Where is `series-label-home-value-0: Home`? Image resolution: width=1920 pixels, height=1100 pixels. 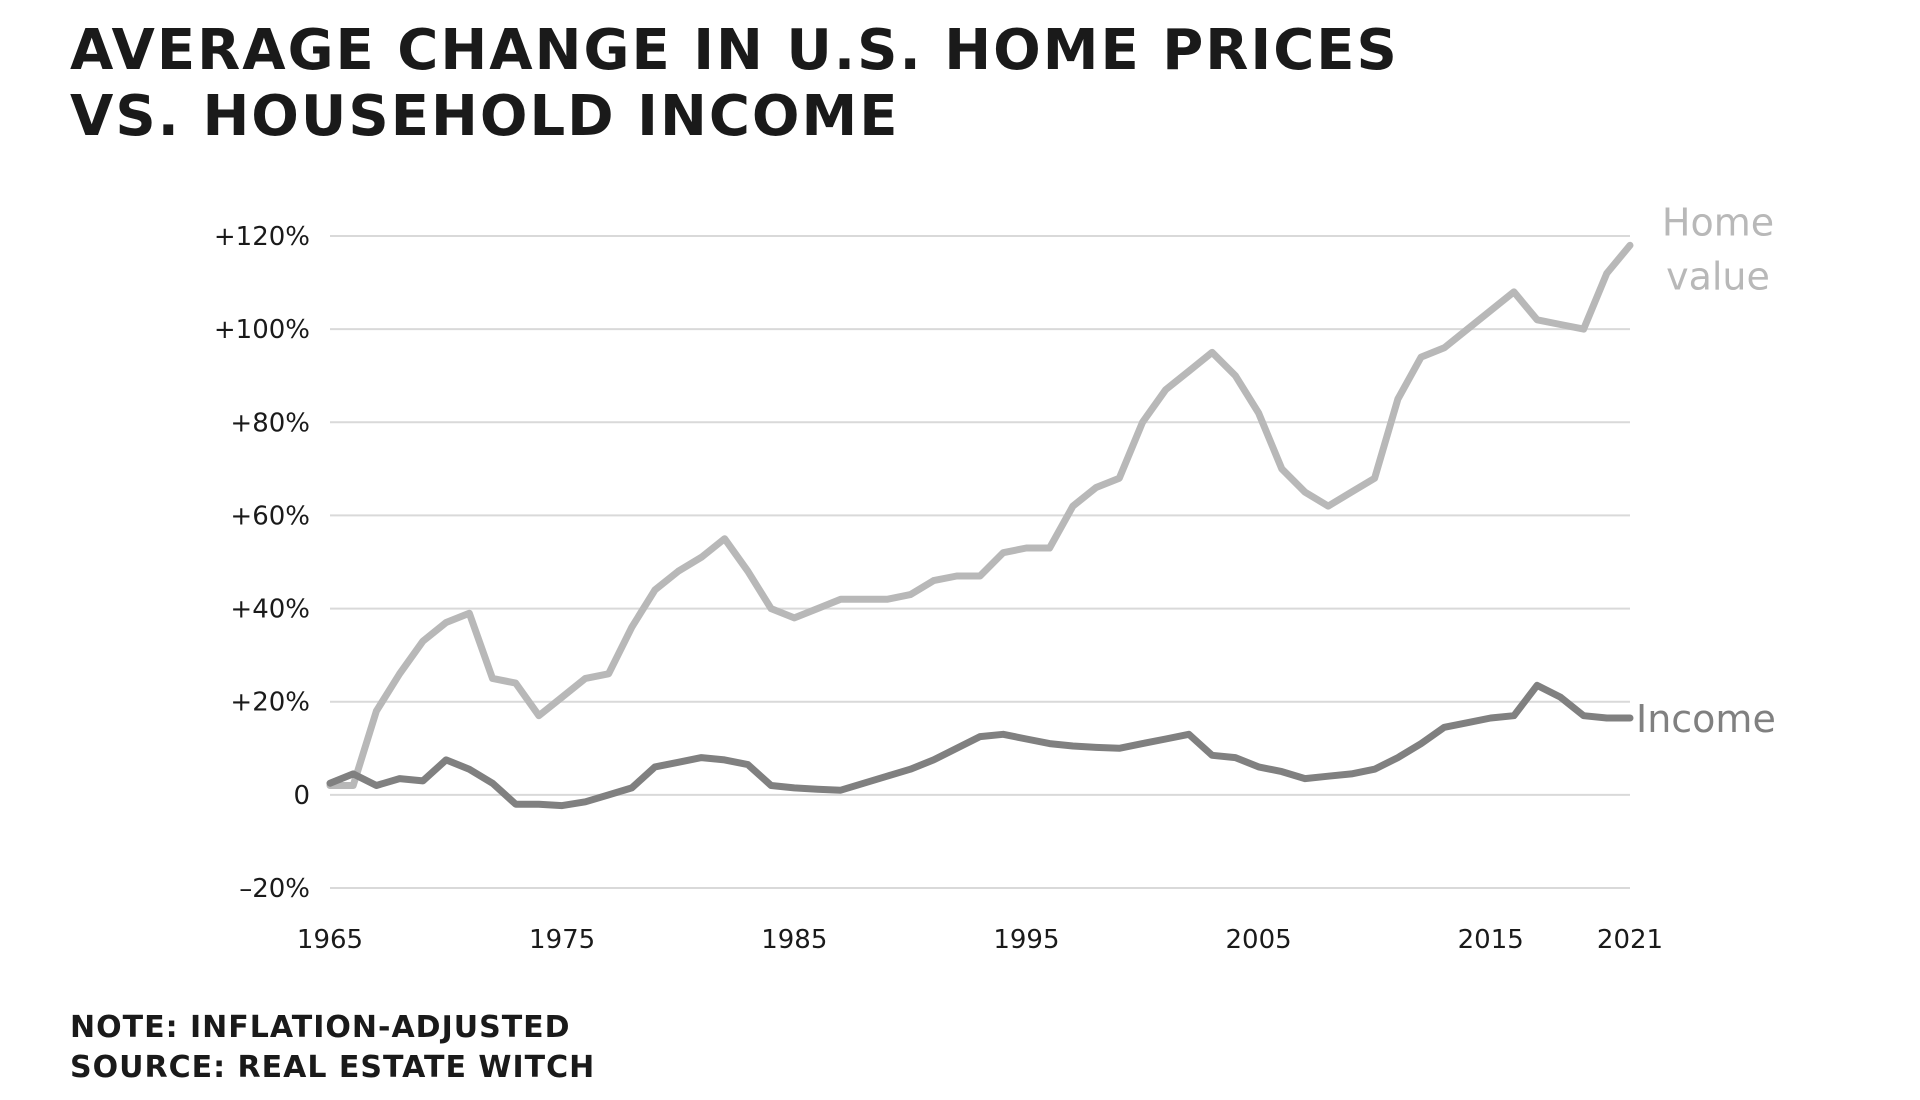 series-label-home-value-0: Home is located at coordinates (1718, 222).